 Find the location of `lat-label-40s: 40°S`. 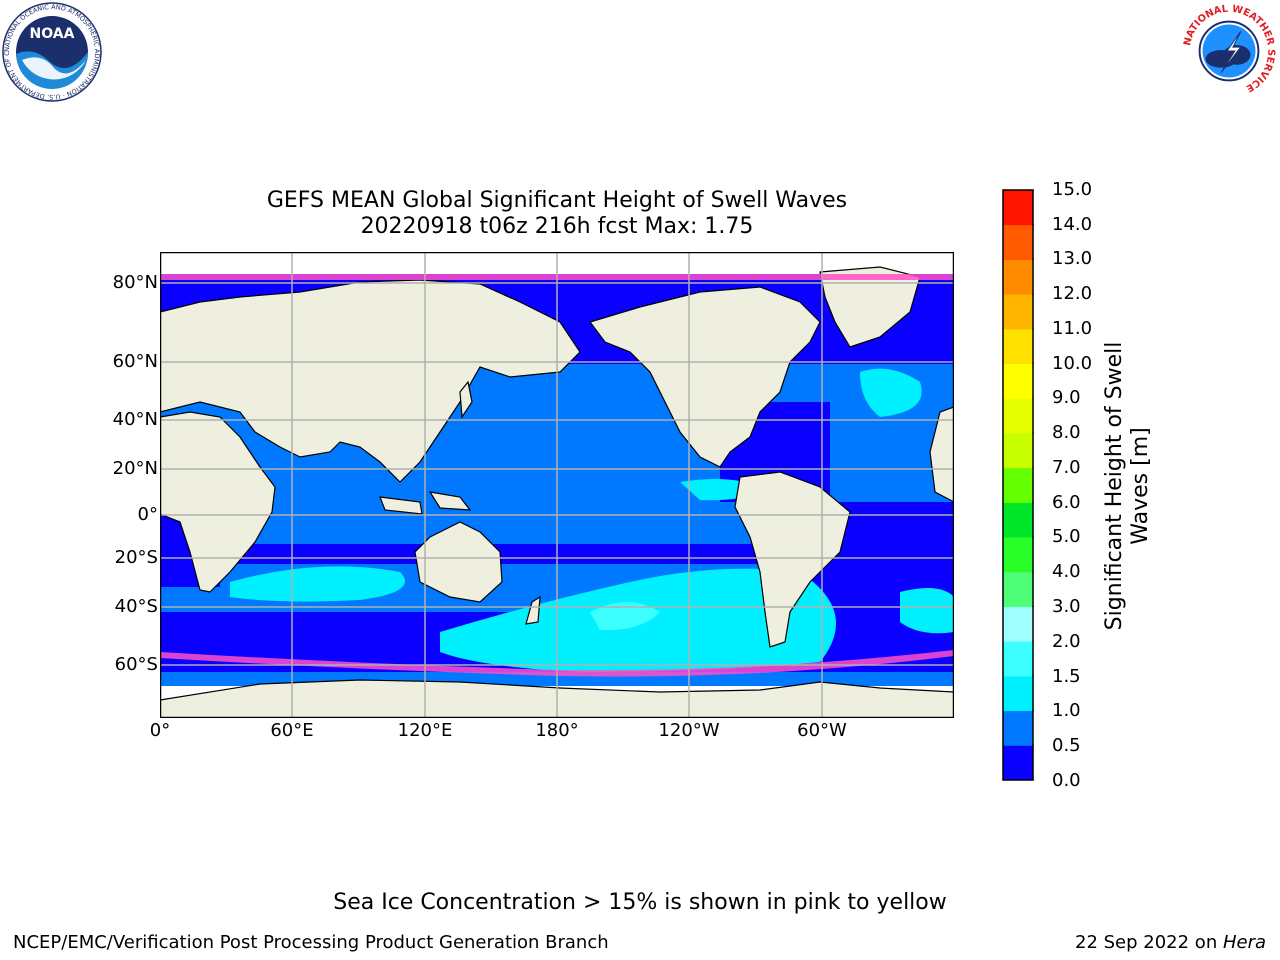

lat-label-40s: 40°S is located at coordinates (123, 606).